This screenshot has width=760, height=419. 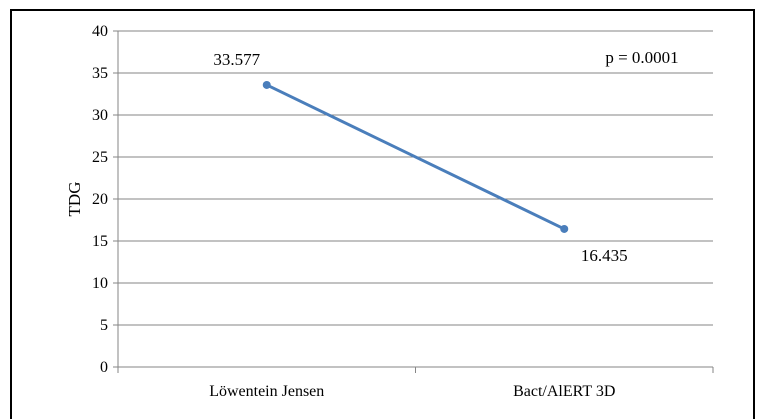 What do you see at coordinates (266, 391) in the screenshot?
I see `x-tick-label: Löwentein Jensen` at bounding box center [266, 391].